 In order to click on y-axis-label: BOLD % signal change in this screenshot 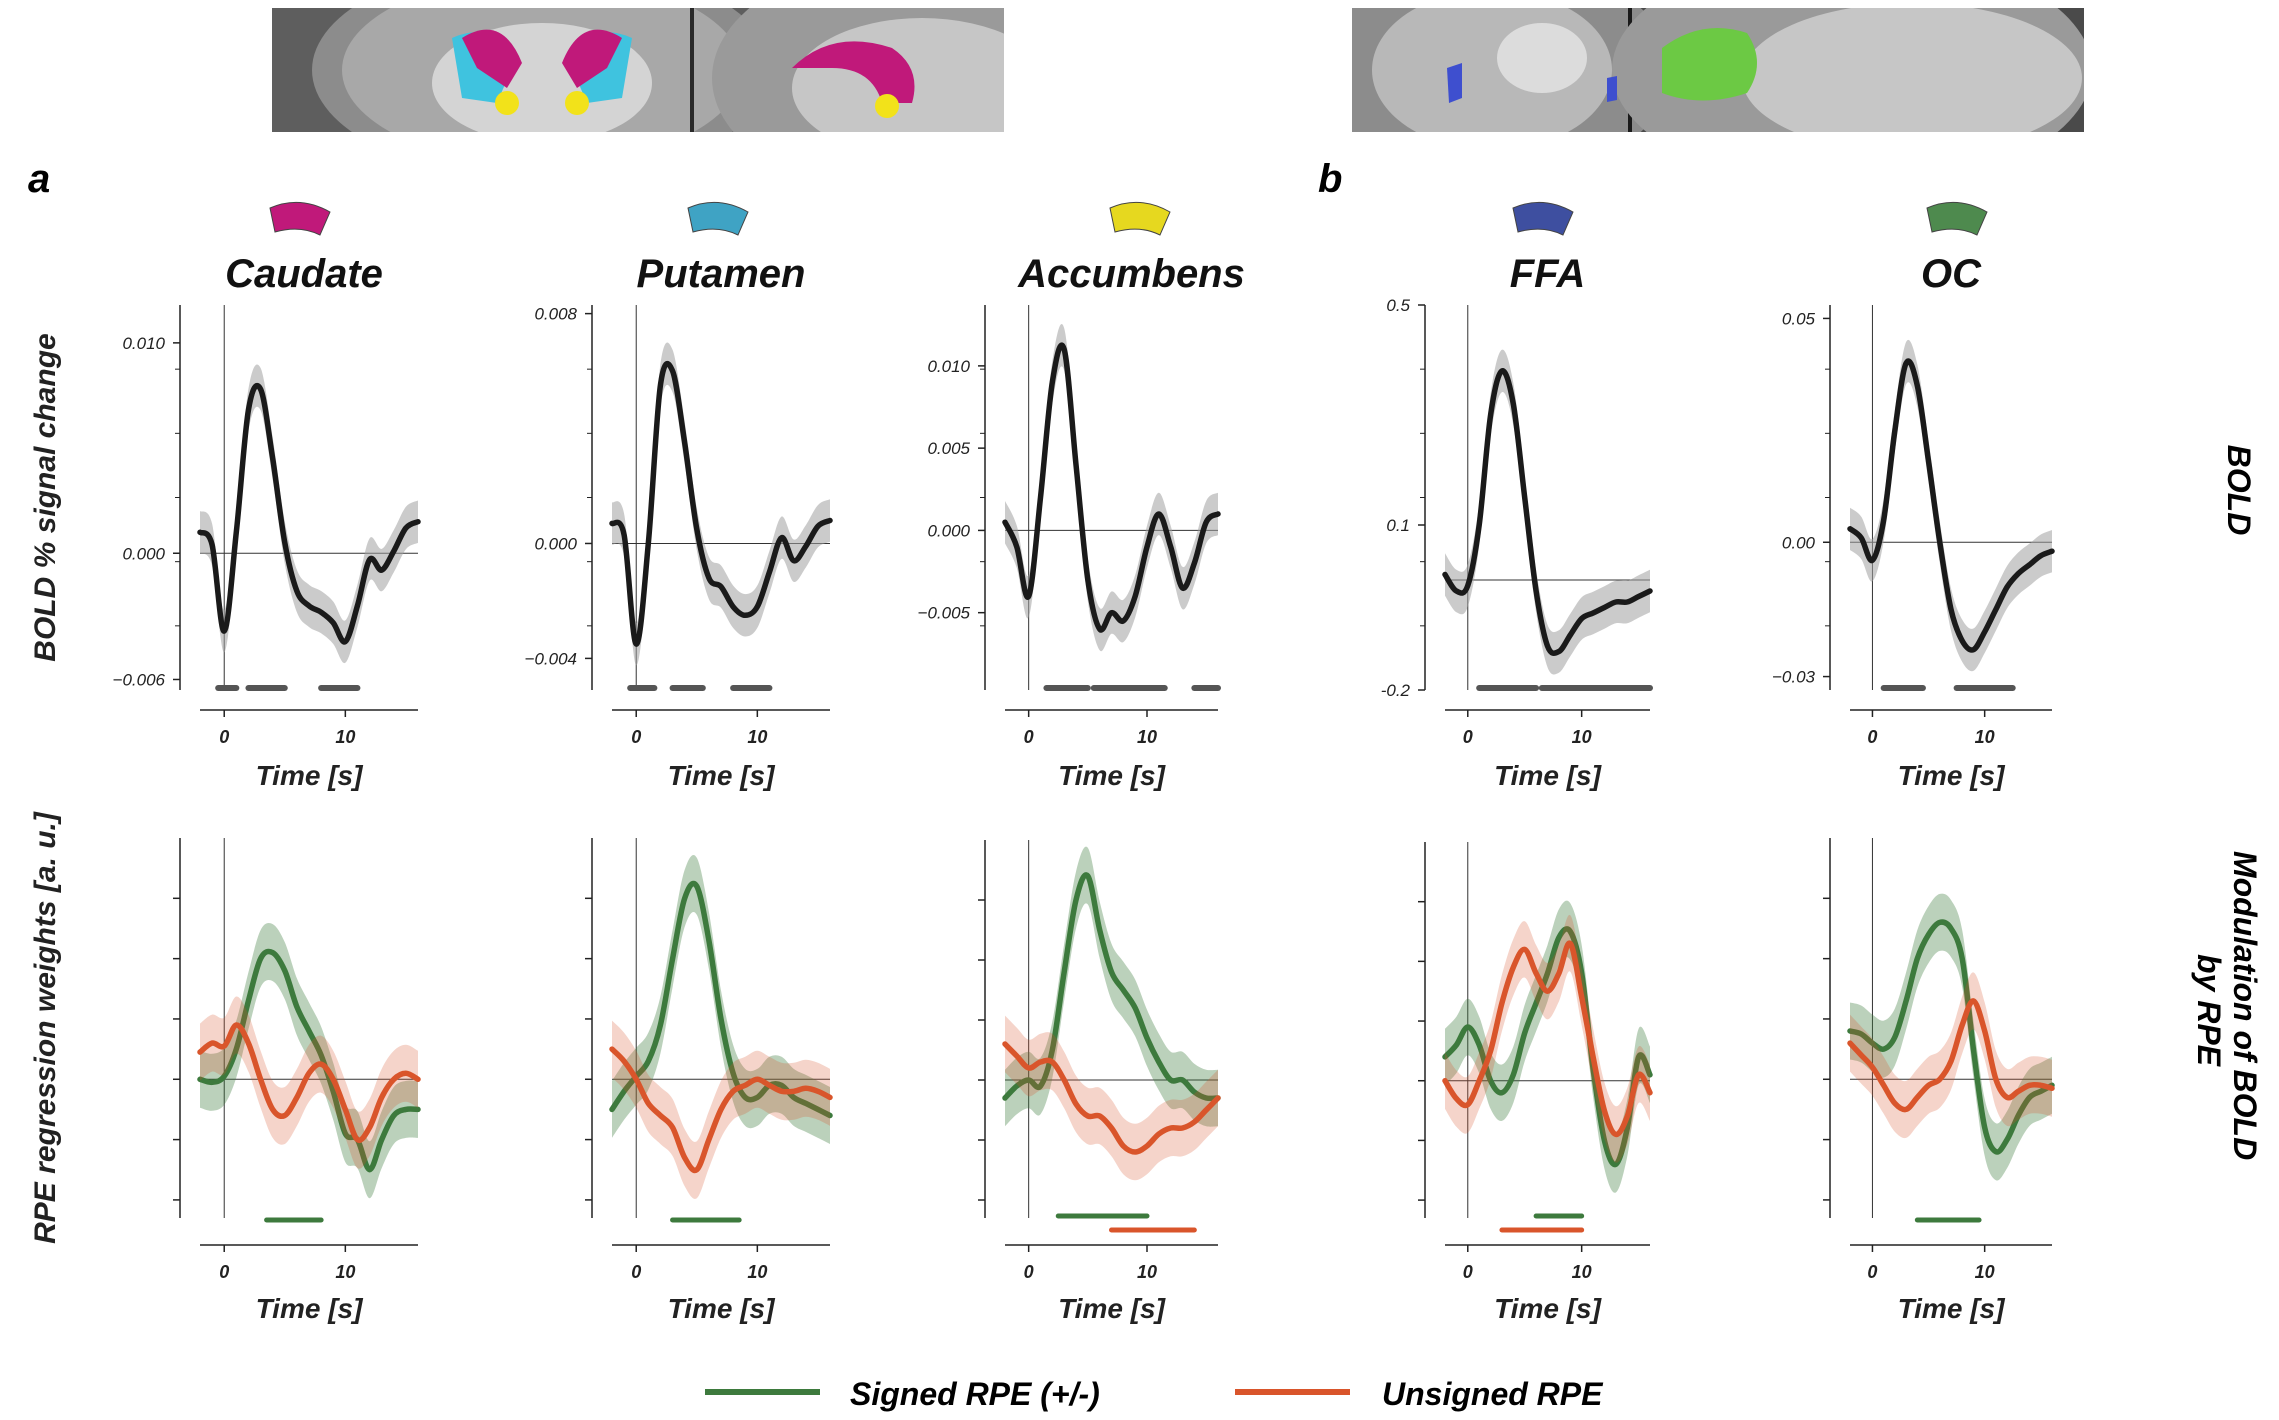, I will do `click(45, 497)`.